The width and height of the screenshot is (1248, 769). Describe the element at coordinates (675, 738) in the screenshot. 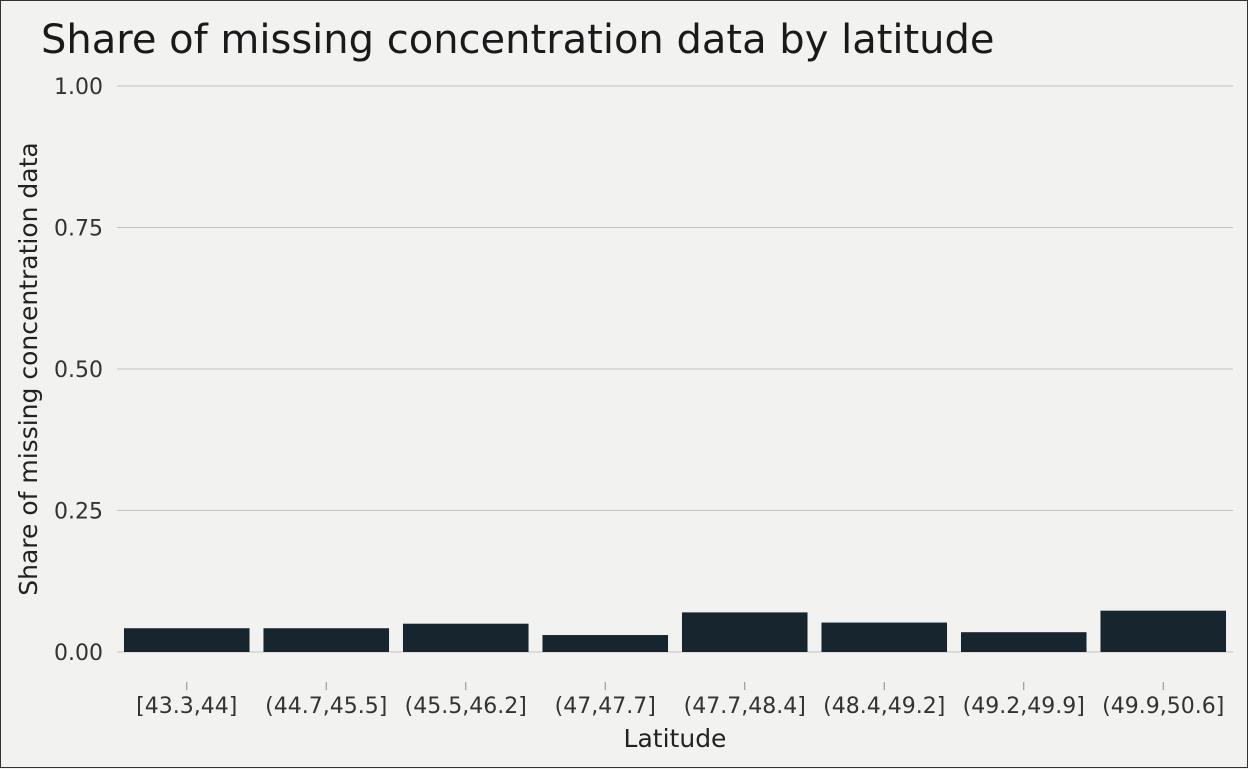

I see `x-axis-title: Latitude` at that location.